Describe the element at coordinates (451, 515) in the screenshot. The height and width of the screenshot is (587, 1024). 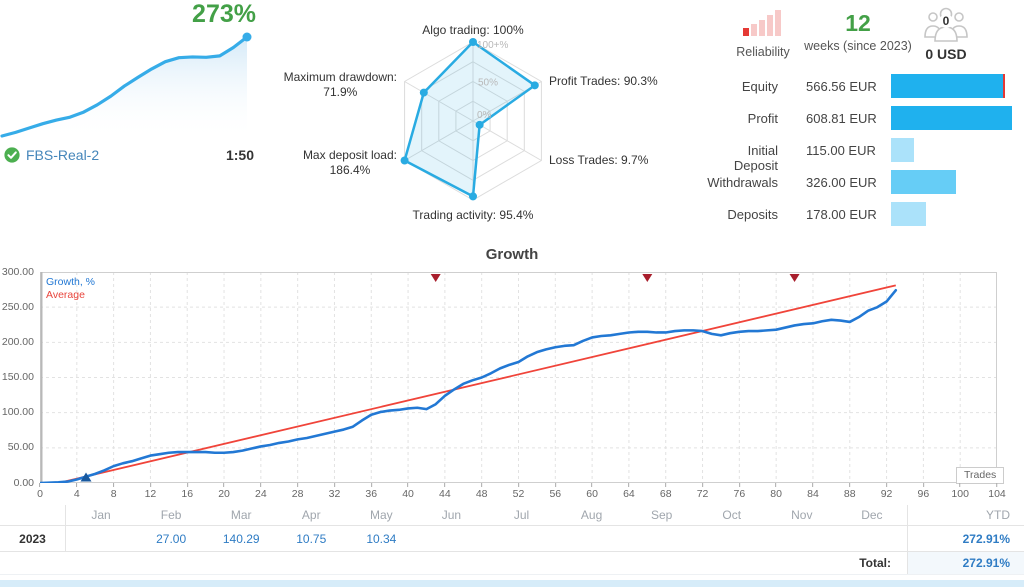
I see `month-header-cell: Jun` at that location.